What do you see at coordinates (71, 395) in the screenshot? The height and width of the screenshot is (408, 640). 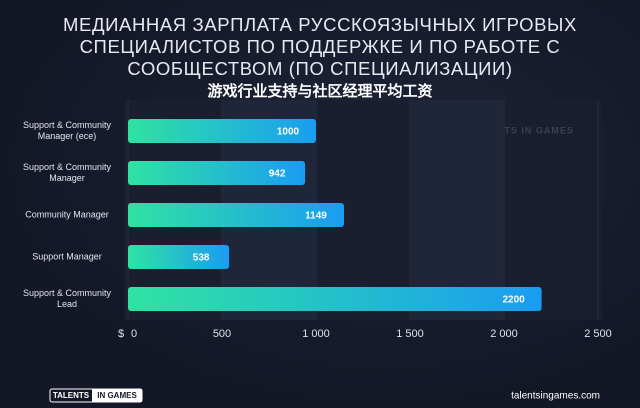 I see `logo-left: TALENTS` at bounding box center [71, 395].